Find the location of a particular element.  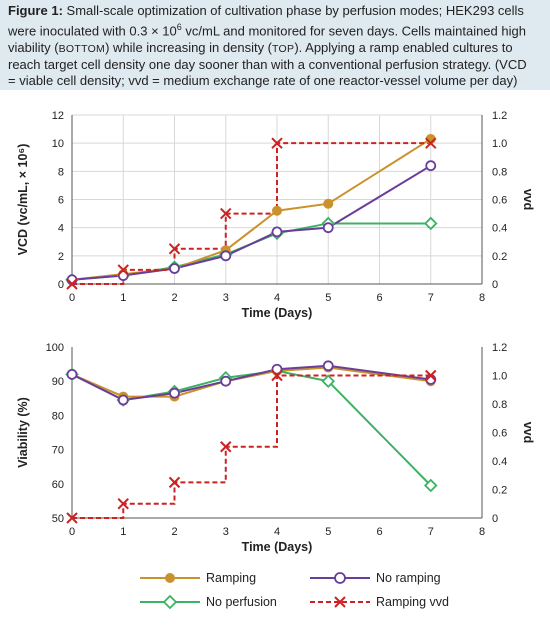

viability-chart-x-axis-label: Time (Days) is located at coordinates (277, 547).